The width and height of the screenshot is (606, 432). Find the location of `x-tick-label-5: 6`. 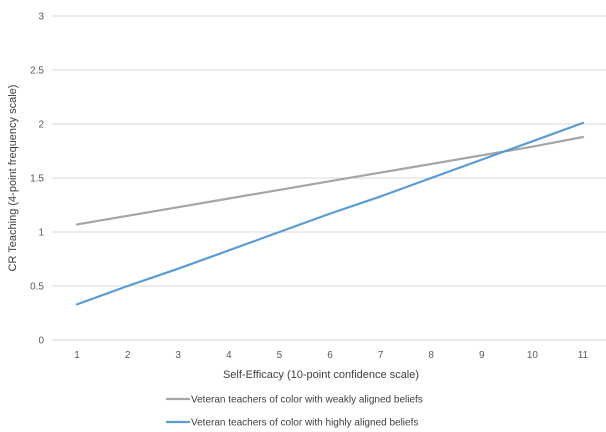

x-tick-label-5: 6 is located at coordinates (330, 355).